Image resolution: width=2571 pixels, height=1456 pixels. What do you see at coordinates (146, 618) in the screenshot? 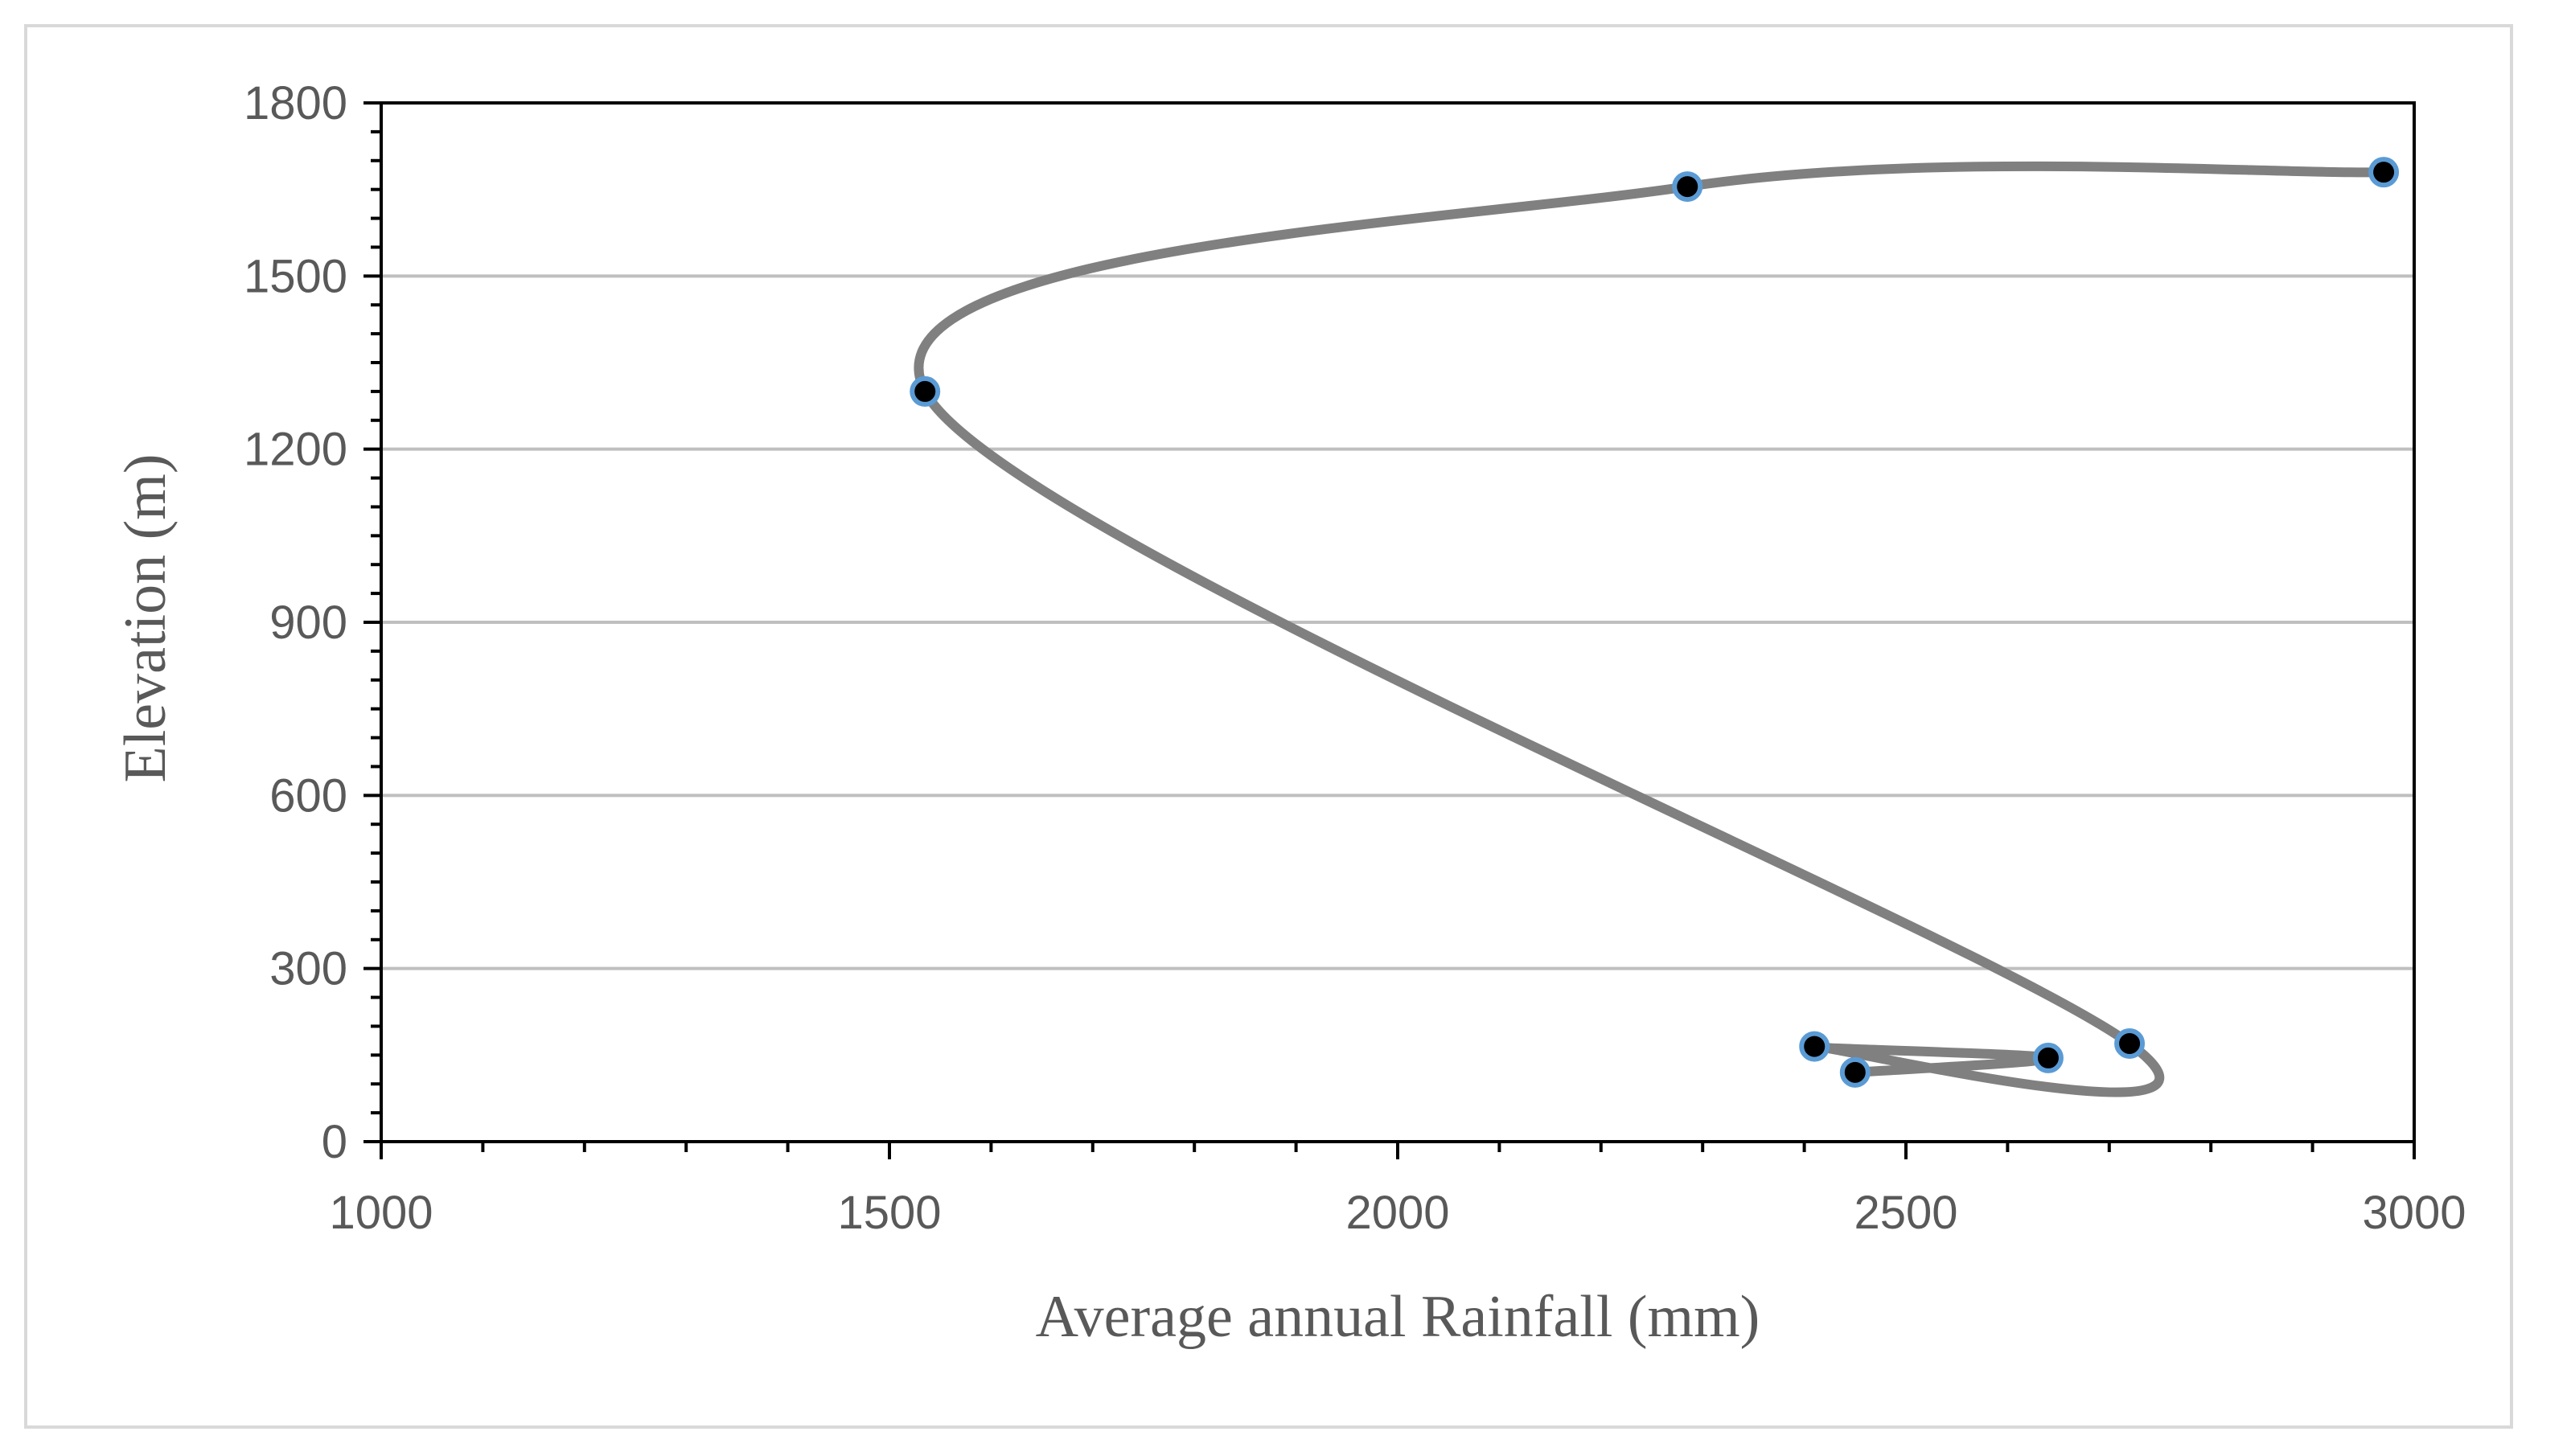
I see `y-axis-title: Elevation (m)` at bounding box center [146, 618].